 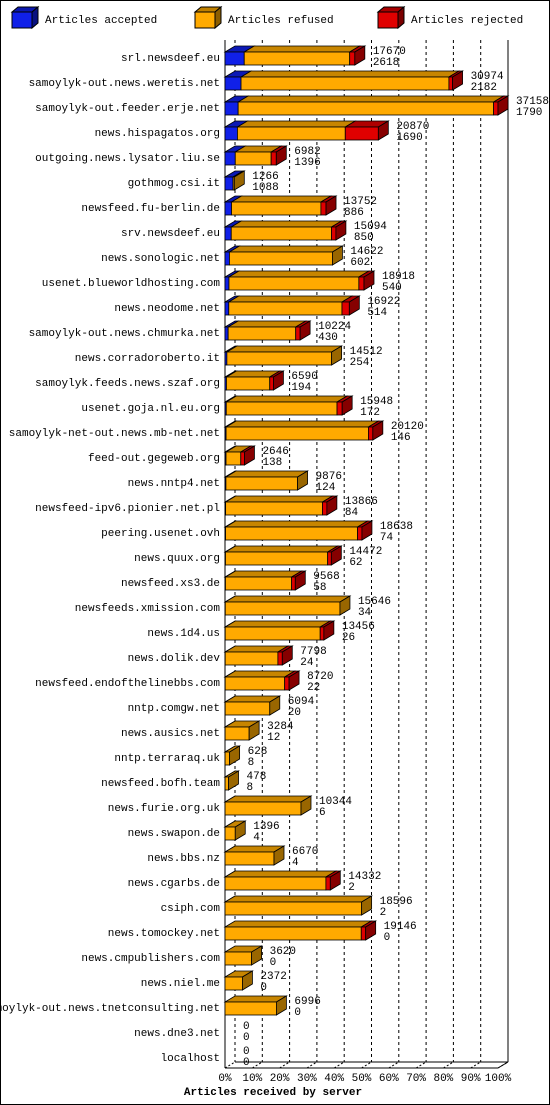 What do you see at coordinates (127, 684) in the screenshot?
I see `y-tick-label: newsfeed.endofthelinebbs.com` at bounding box center [127, 684].